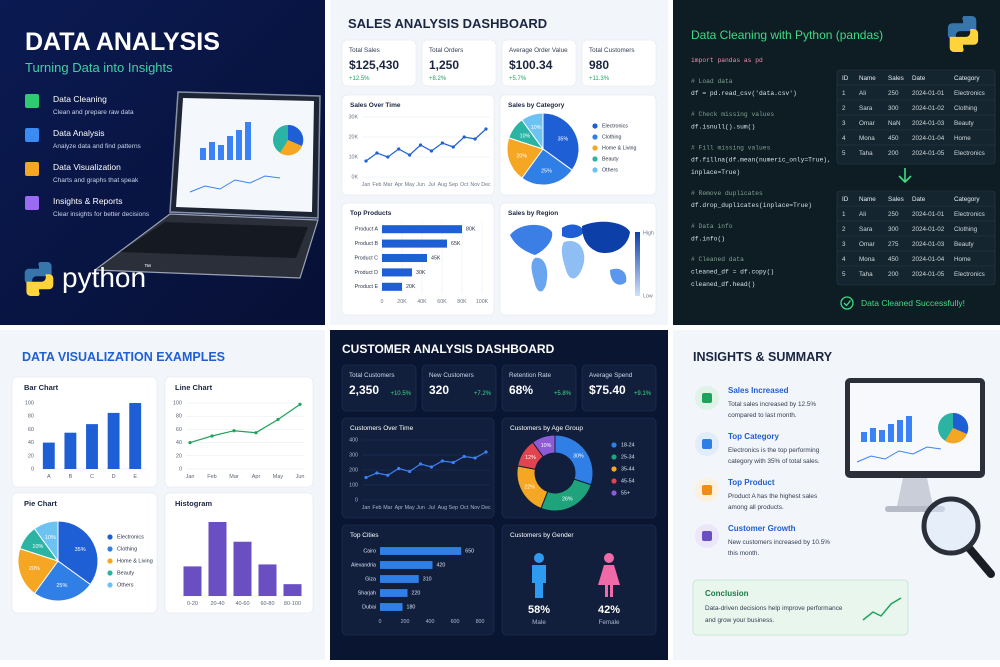 This screenshot has height=667, width=1000. Describe the element at coordinates (539, 581) in the screenshot. I see `person-body` at that location.